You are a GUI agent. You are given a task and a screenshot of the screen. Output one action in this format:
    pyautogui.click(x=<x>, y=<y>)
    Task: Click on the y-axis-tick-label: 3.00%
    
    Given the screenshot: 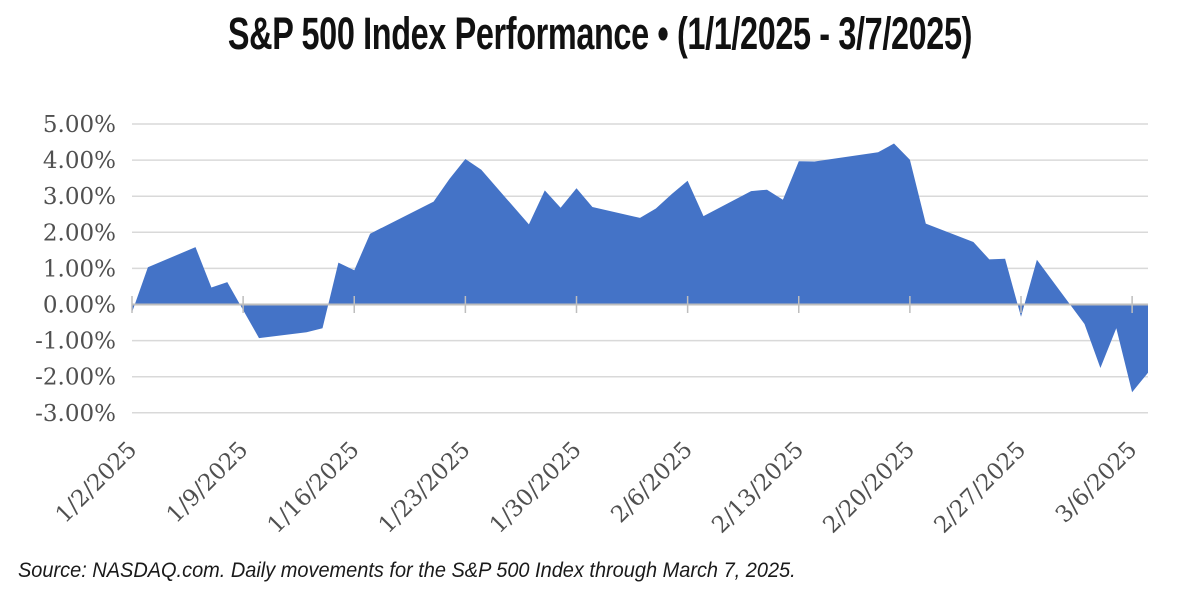 What is the action you would take?
    pyautogui.click(x=79, y=197)
    